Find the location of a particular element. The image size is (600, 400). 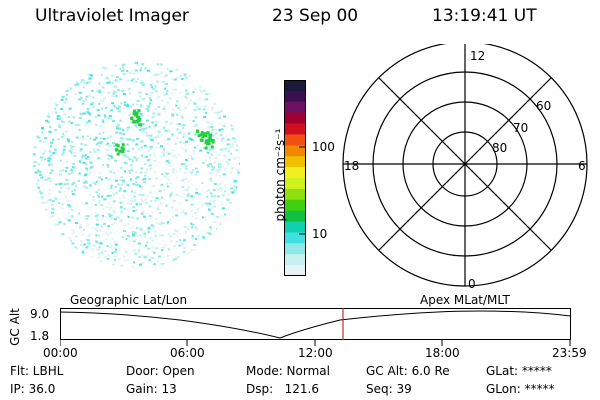

timeline-plot is located at coordinates (315, 327).